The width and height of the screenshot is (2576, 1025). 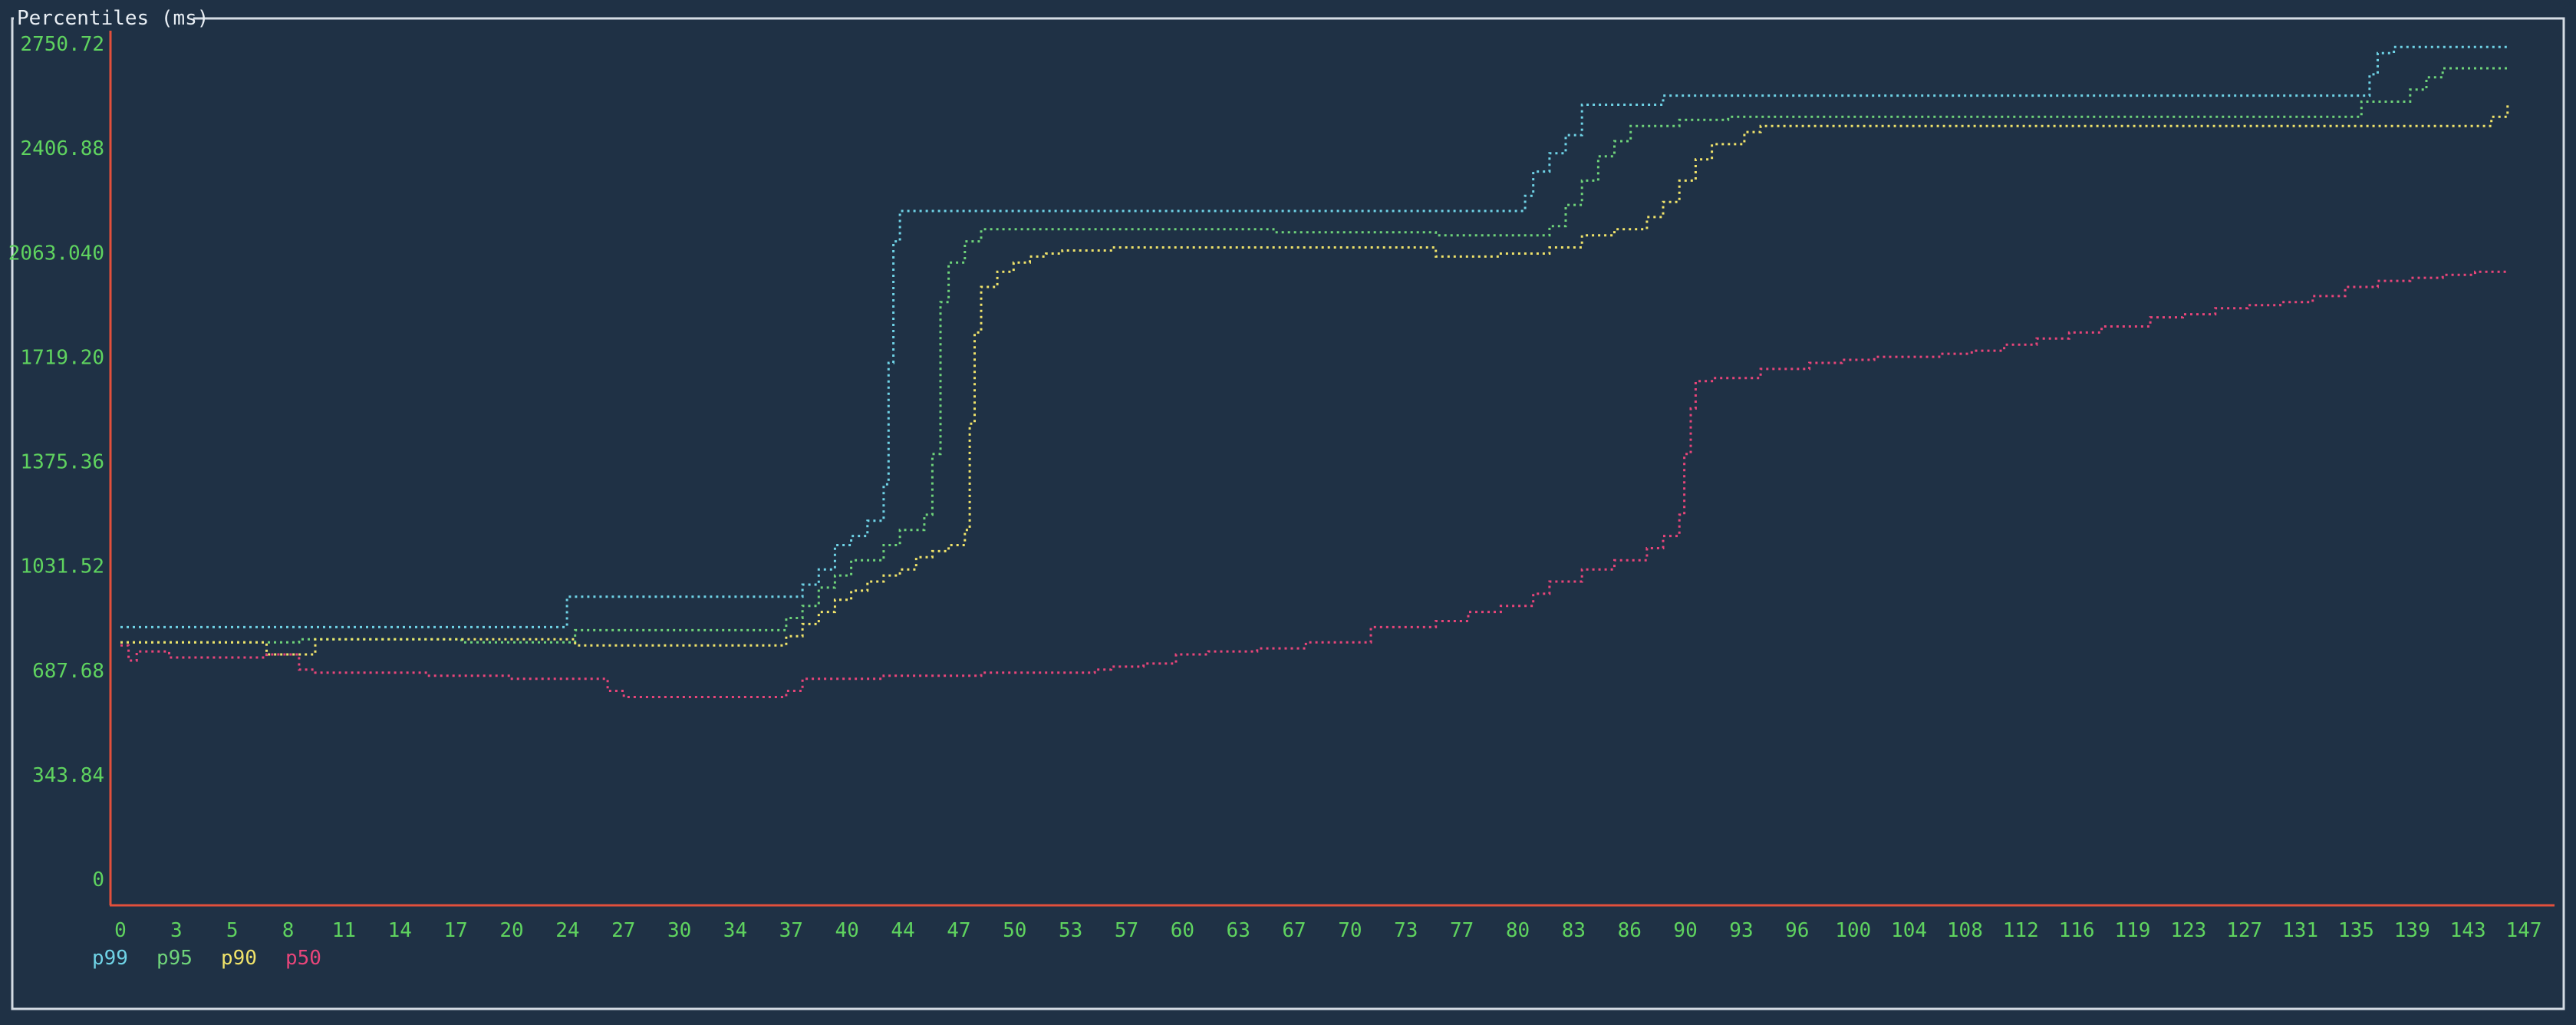 What do you see at coordinates (1741, 931) in the screenshot?
I see `x-tick-label: 93` at bounding box center [1741, 931].